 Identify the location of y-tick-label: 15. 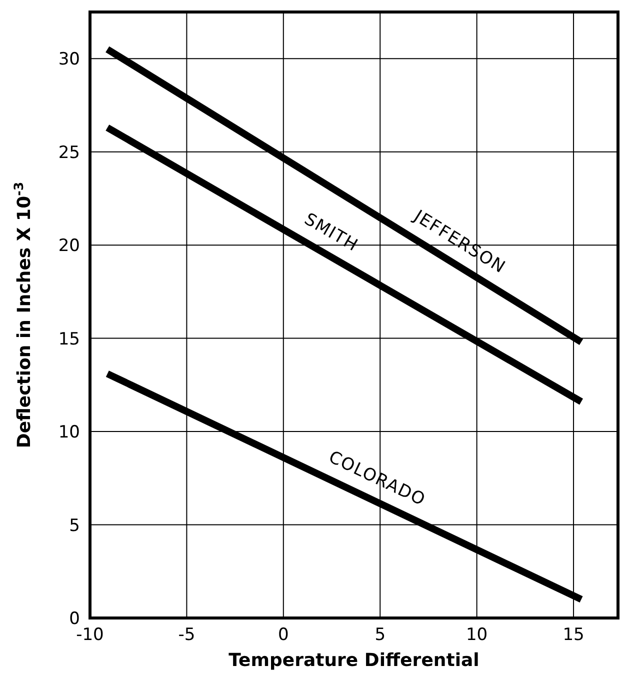
(69, 339).